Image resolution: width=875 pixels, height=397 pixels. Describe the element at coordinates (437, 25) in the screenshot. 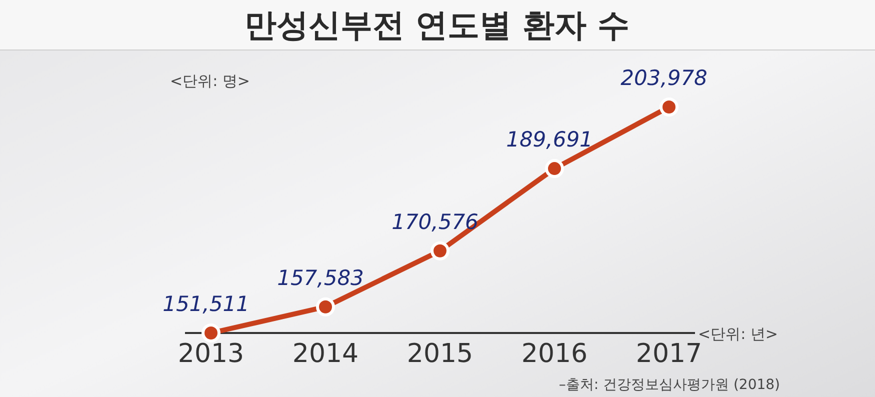

I see `title: 만성신부전 연도별 환자 수` at that location.